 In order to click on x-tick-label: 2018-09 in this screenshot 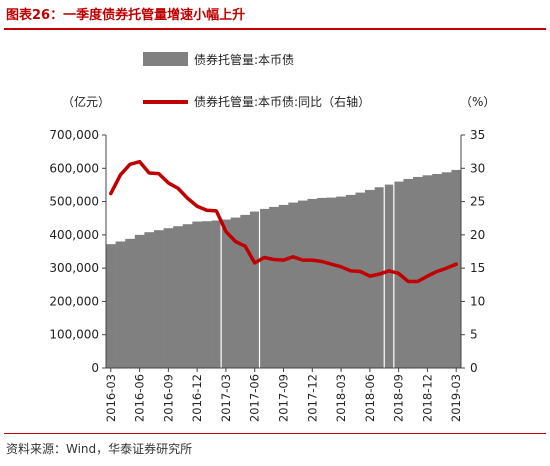, I will do `click(399, 398)`.